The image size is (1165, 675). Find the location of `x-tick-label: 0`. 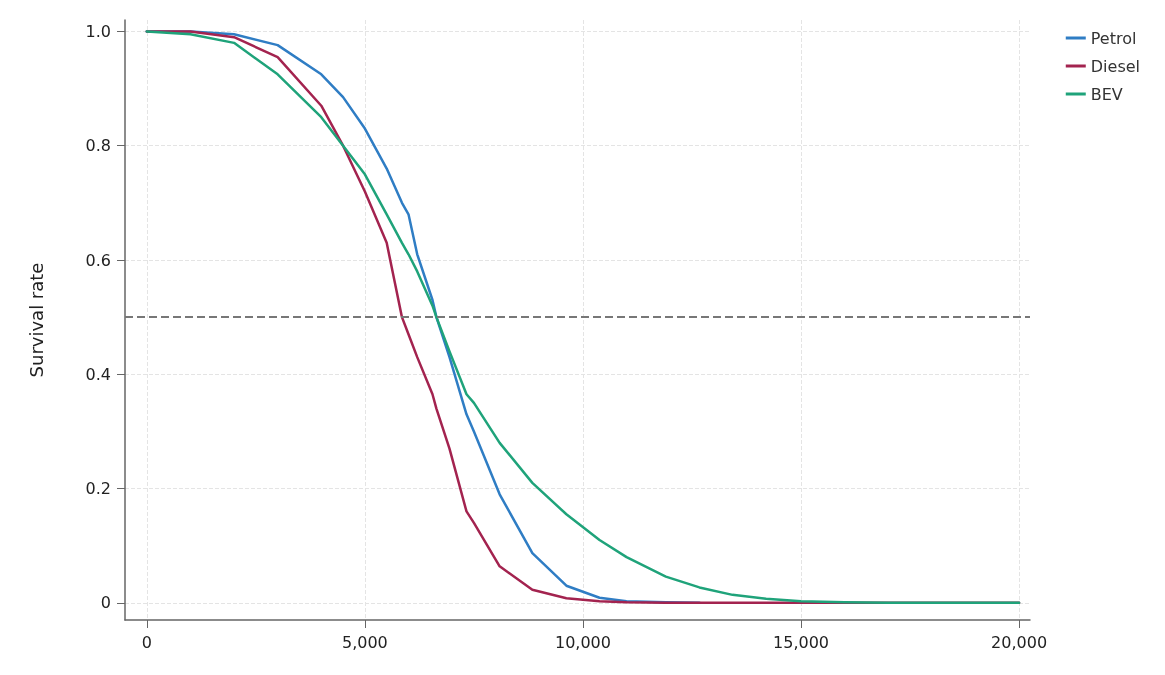

x-tick-label: 0 is located at coordinates (146, 642).